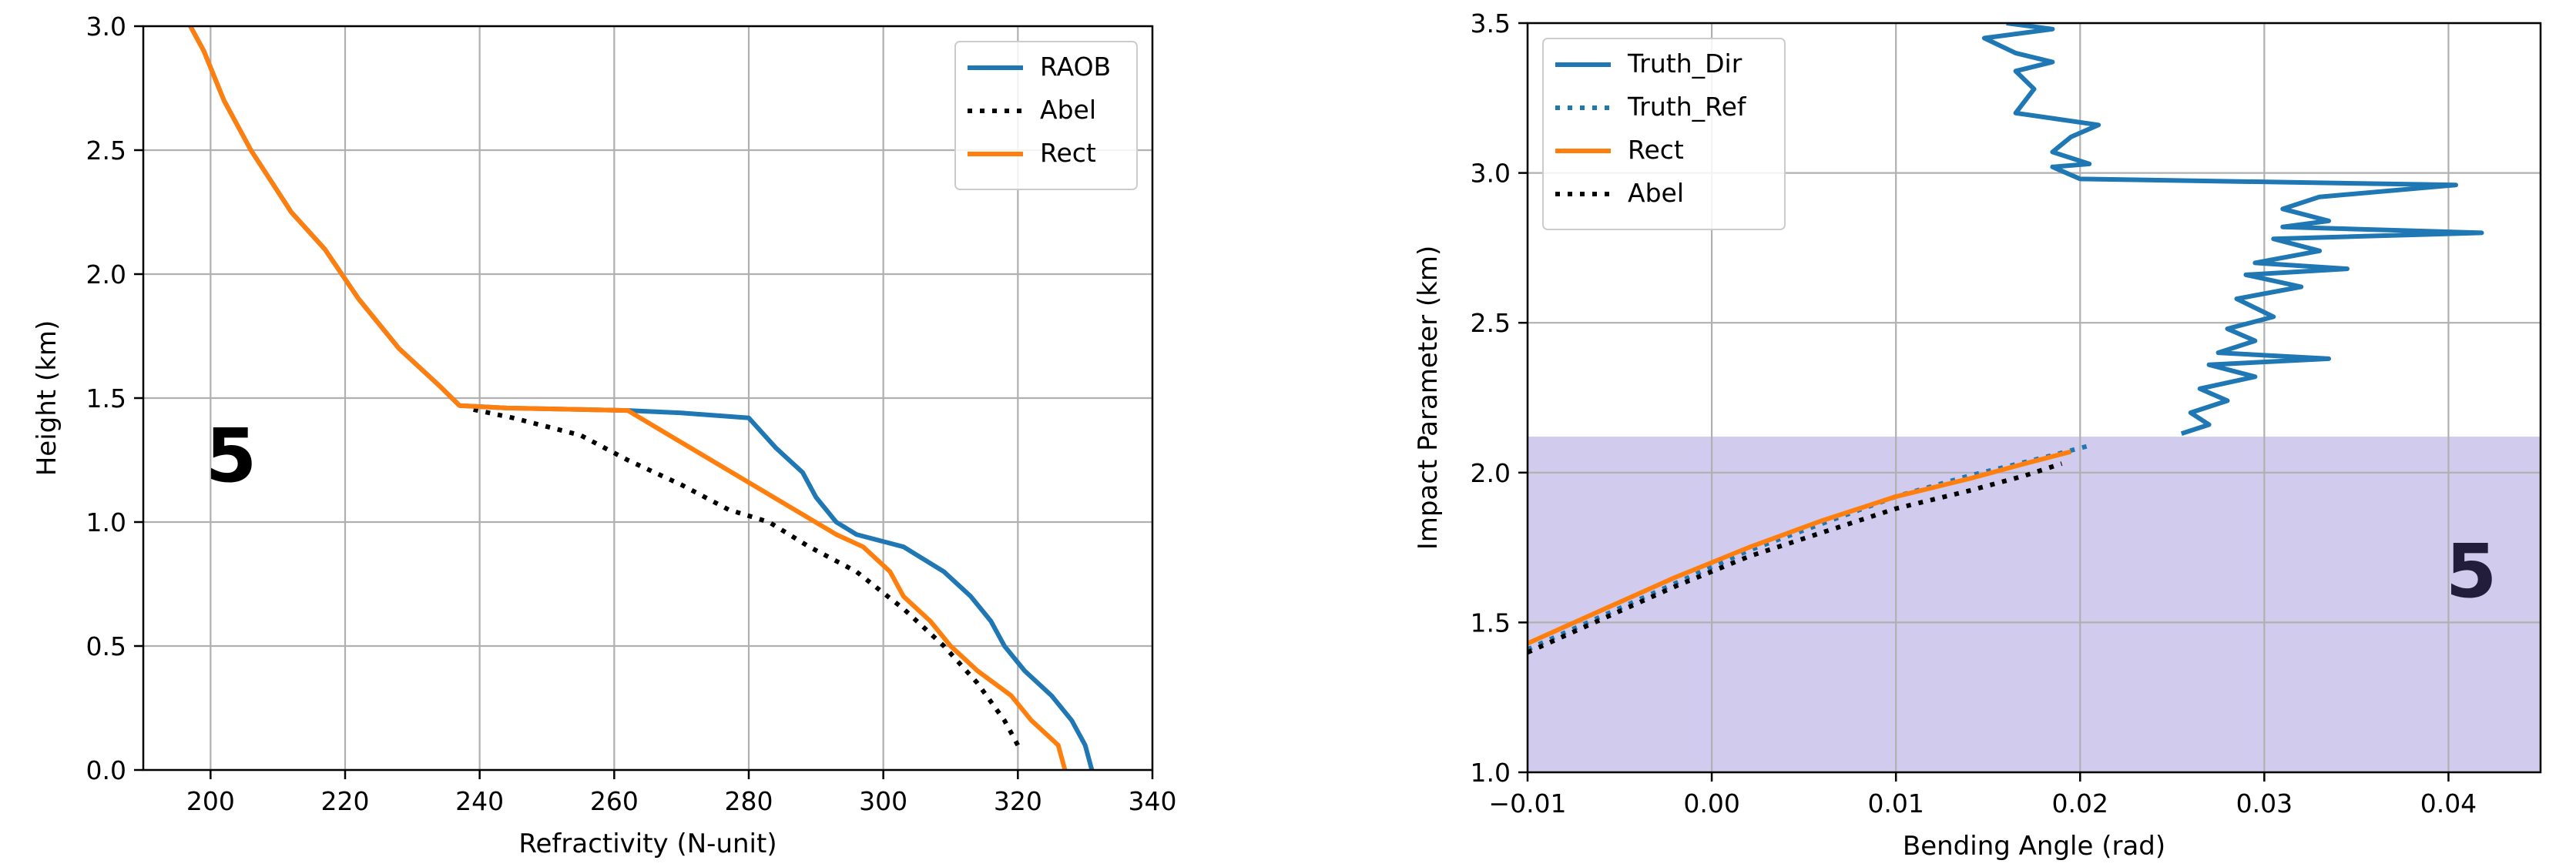 This screenshot has height=867, width=2576. Describe the element at coordinates (1795, 558) in the screenshot. I see `right-series-line-abel` at that location.